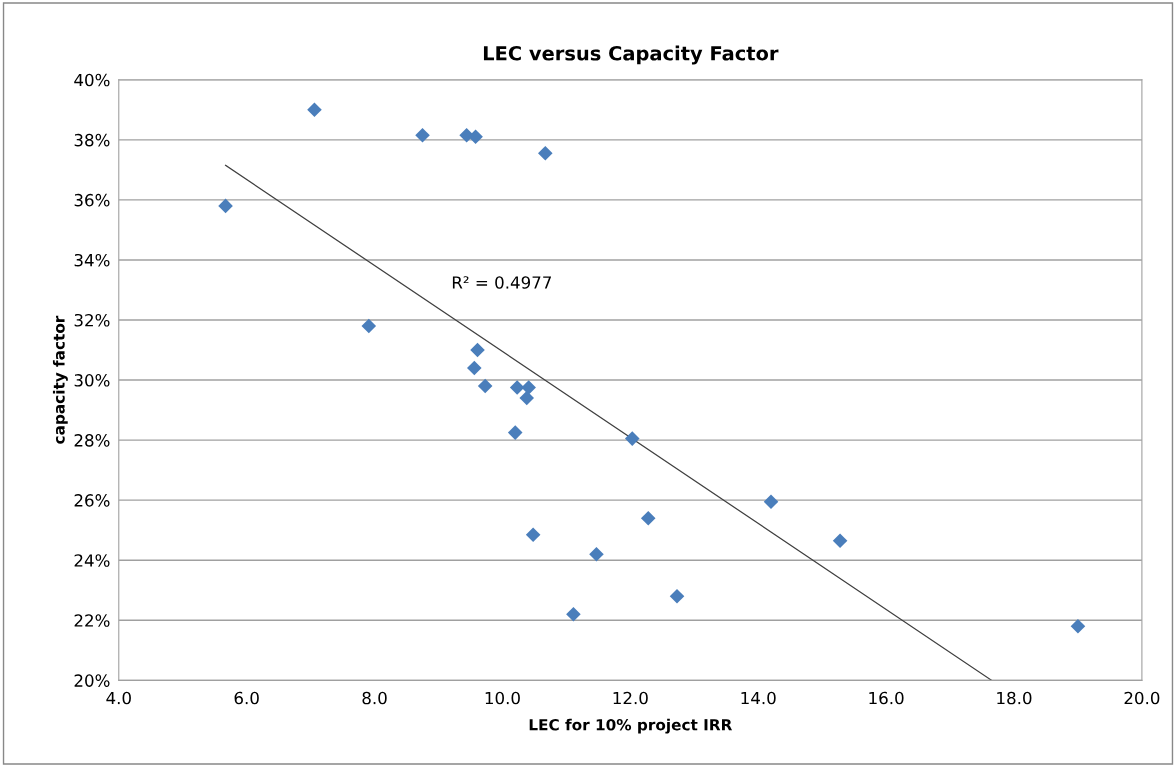  I want to click on y-axis-title: capacity factor, so click(60, 379).